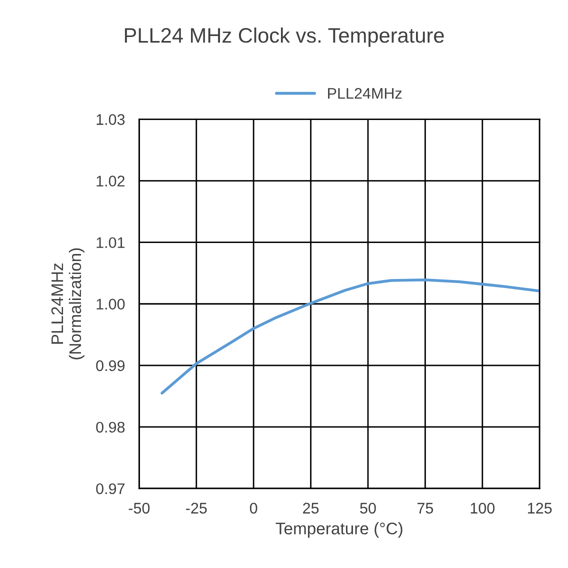 Image resolution: width=568 pixels, height=568 pixels. Describe the element at coordinates (365, 93) in the screenshot. I see `legend-label: PLL24MHz` at that location.